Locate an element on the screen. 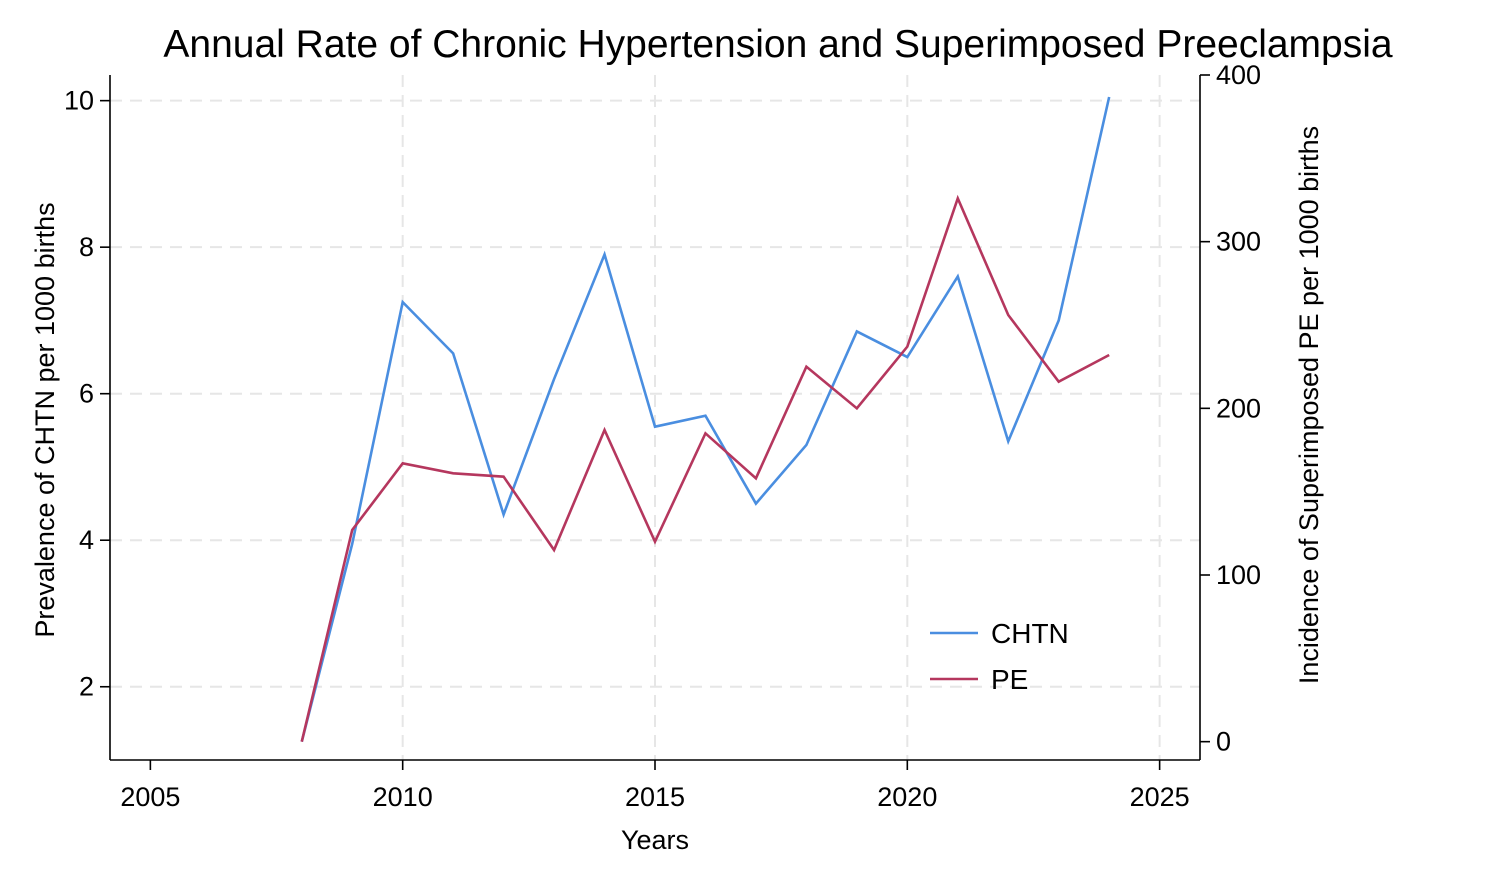 The width and height of the screenshot is (1494, 876). legend-label-pe: PE is located at coordinates (1009, 679).